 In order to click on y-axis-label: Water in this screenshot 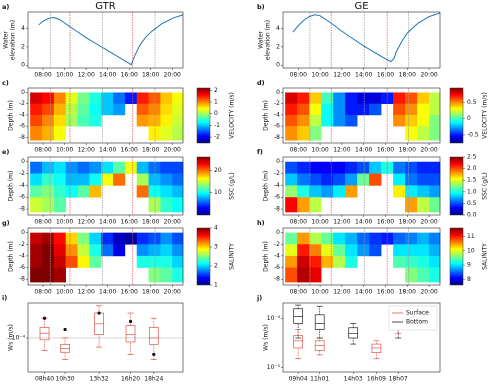, I will do `click(6, 40)`.